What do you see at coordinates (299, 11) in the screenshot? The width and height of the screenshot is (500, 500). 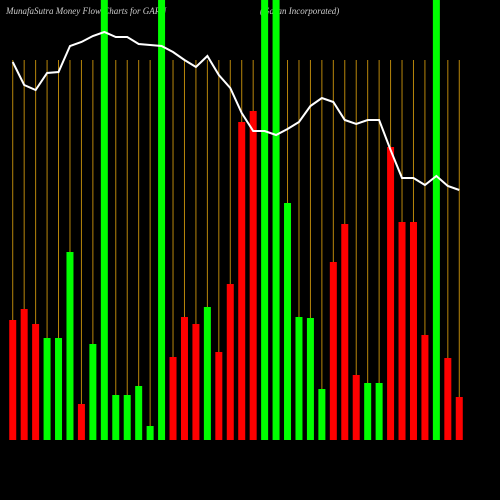 I see `chart-subtitle: (Garan Incorporated)` at bounding box center [299, 11].